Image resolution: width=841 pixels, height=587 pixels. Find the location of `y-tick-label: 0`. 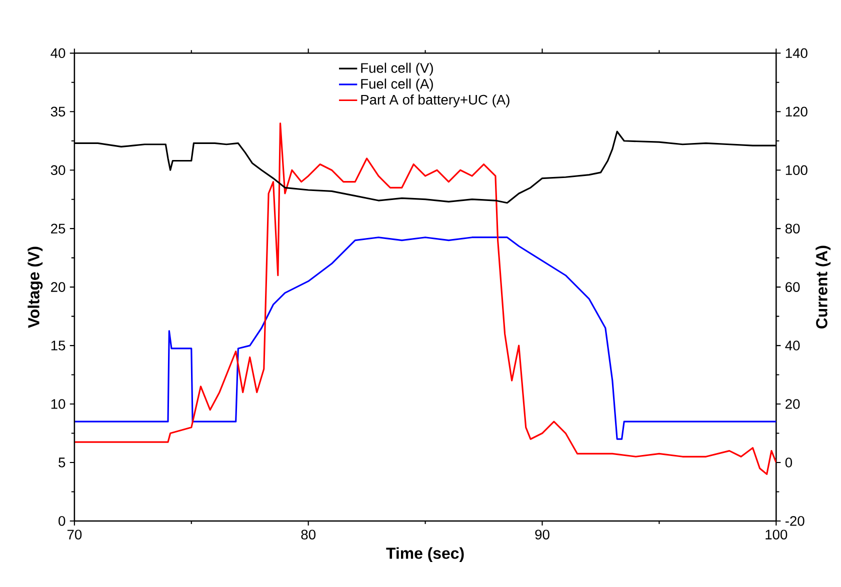

y-tick-label: 0 is located at coordinates (62, 521).